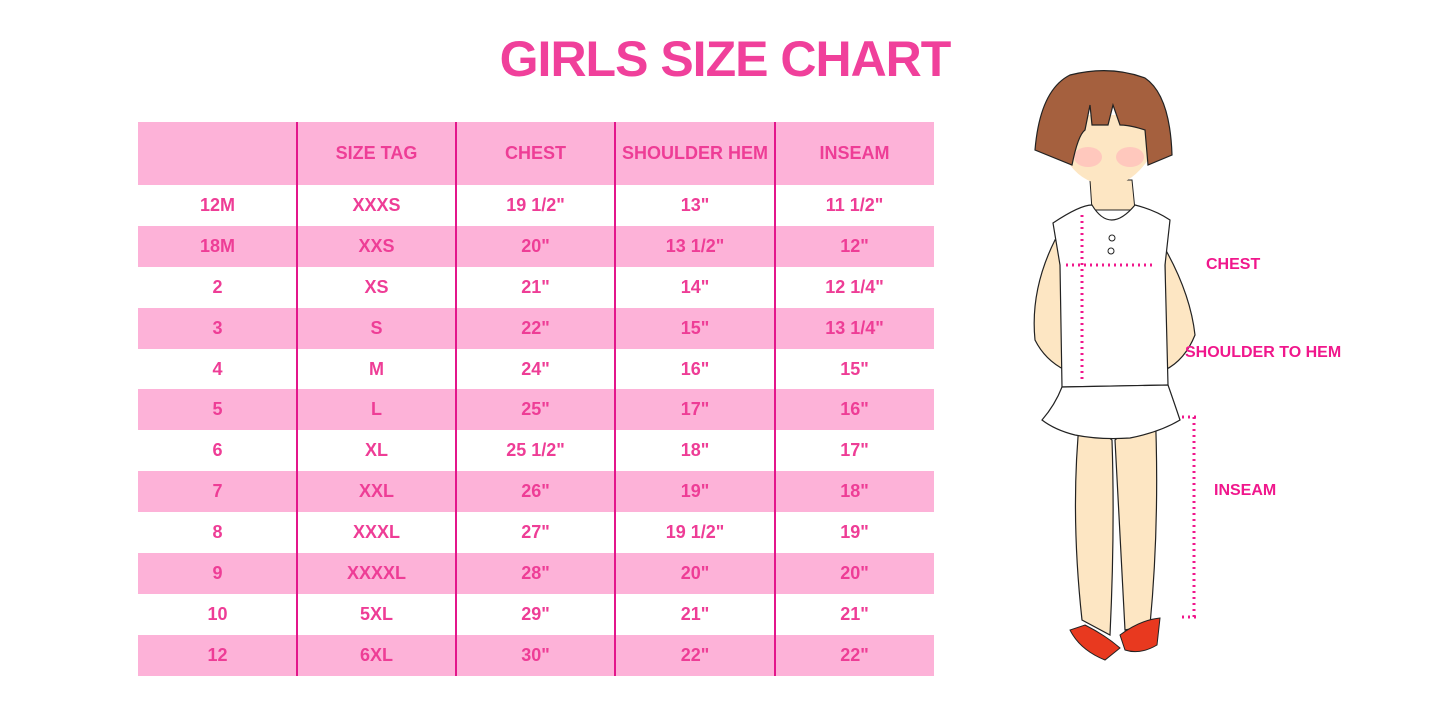 The height and width of the screenshot is (723, 1445). I want to click on table-header-row: SIZE TAG CHEST SHOULDER HEM INSEAM, so click(536, 153).